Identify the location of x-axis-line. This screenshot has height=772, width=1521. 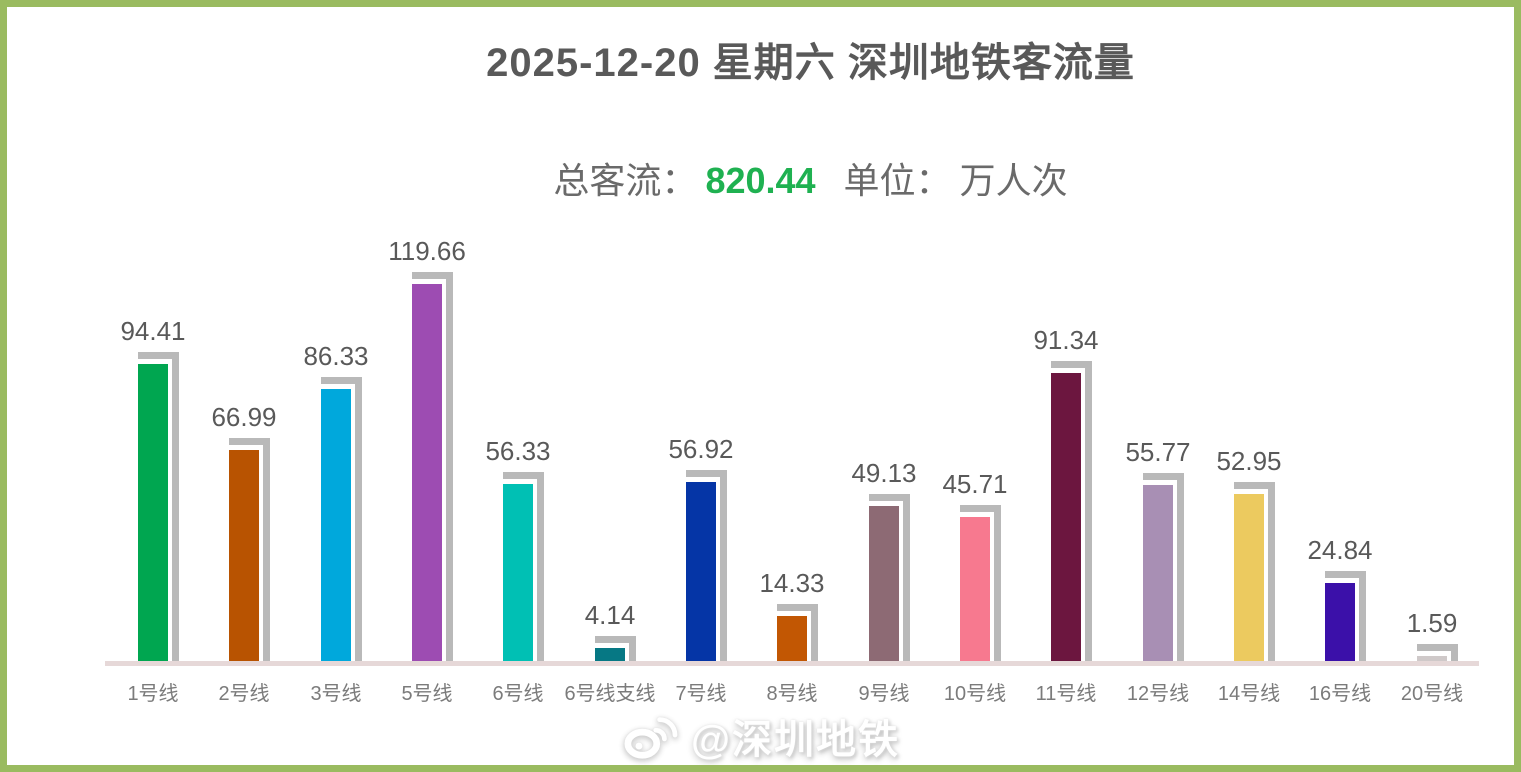
(792, 663).